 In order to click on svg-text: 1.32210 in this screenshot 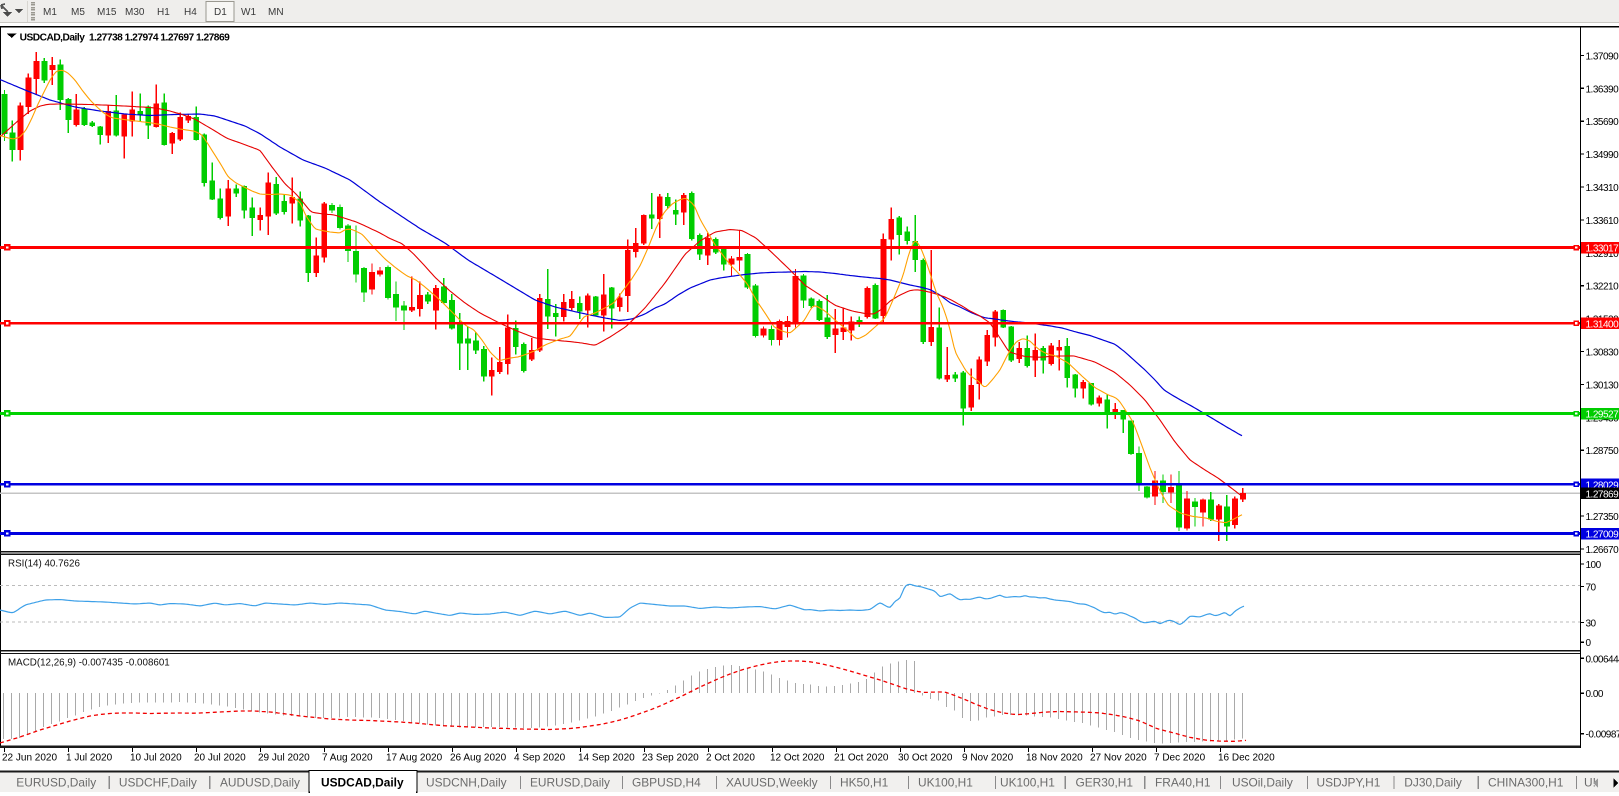, I will do `click(1602, 287)`.